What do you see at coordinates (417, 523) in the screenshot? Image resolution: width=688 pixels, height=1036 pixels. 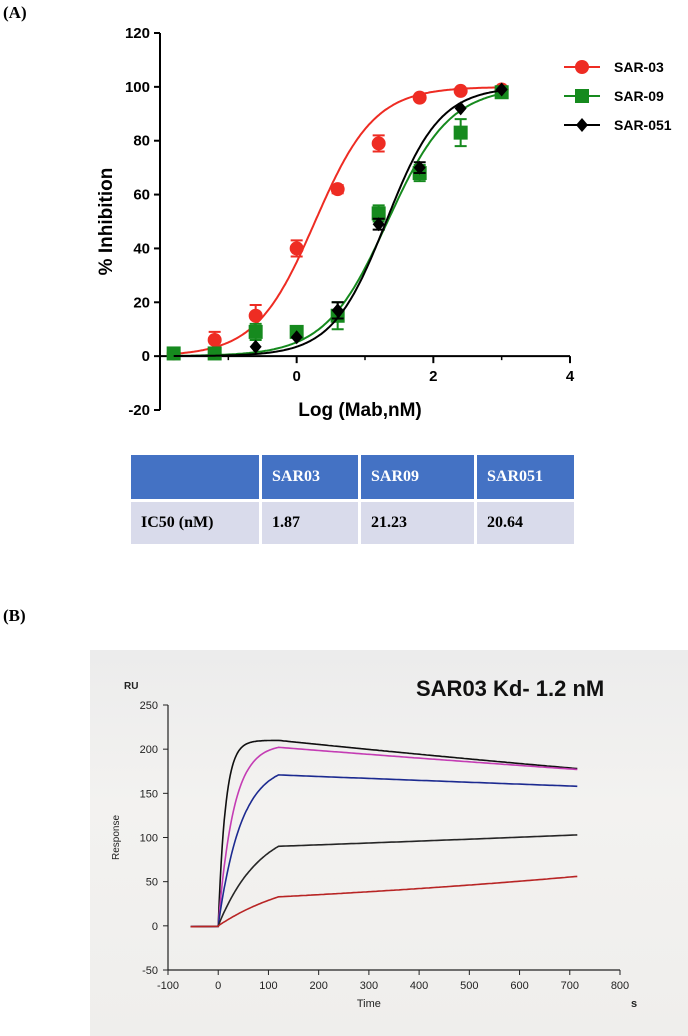 I see `ic50-value-sar09: 21.23` at bounding box center [417, 523].